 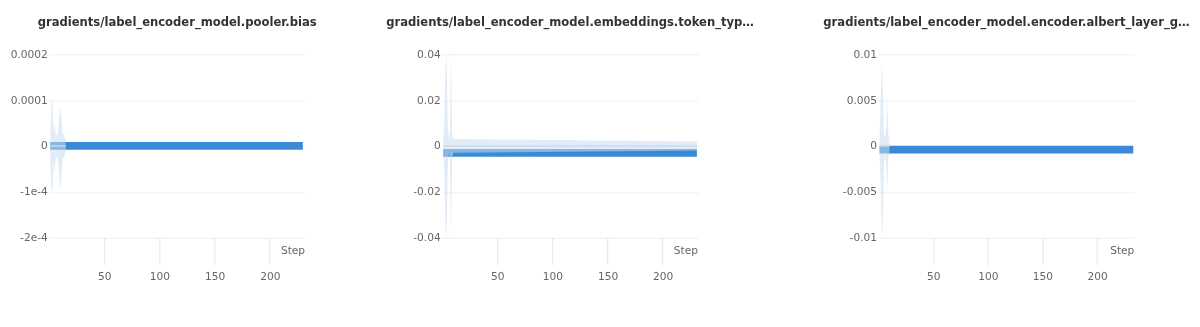 I want to click on y-tick-label: 0.04, so click(x=429, y=54).